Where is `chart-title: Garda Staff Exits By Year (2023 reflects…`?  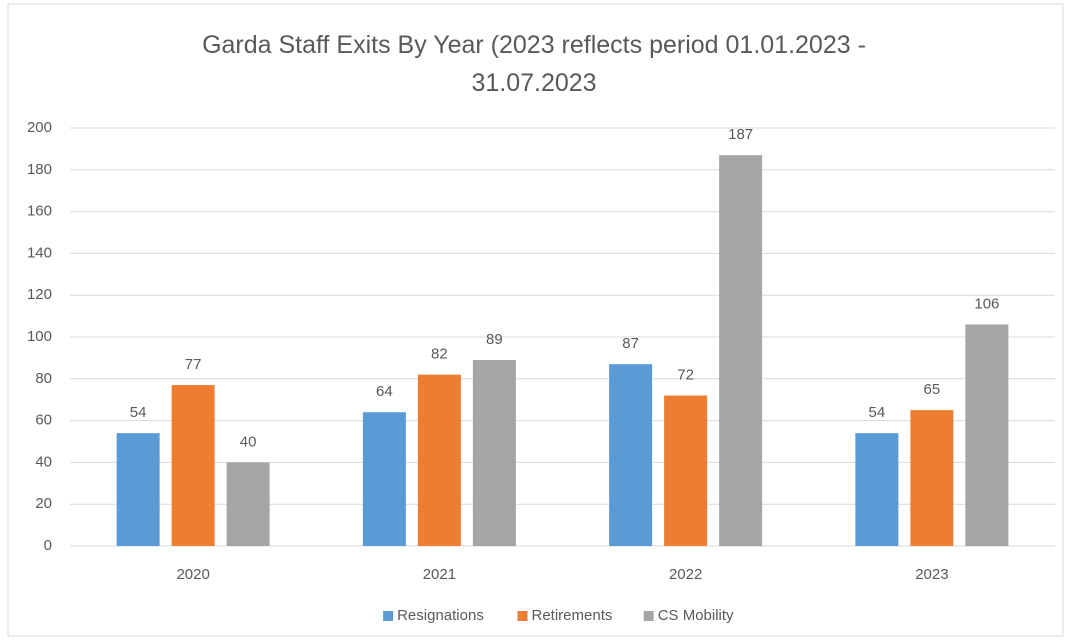
chart-title: Garda Staff Exits By Year (2023 reflects… is located at coordinates (534, 64).